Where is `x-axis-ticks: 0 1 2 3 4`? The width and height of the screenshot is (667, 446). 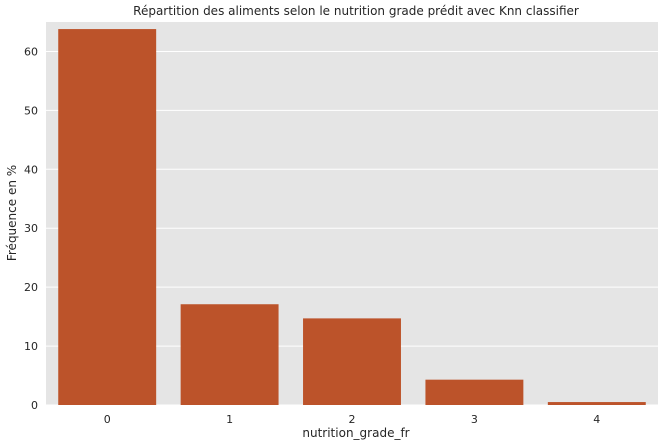 x-axis-ticks: 0 1 2 3 4 is located at coordinates (352, 419).